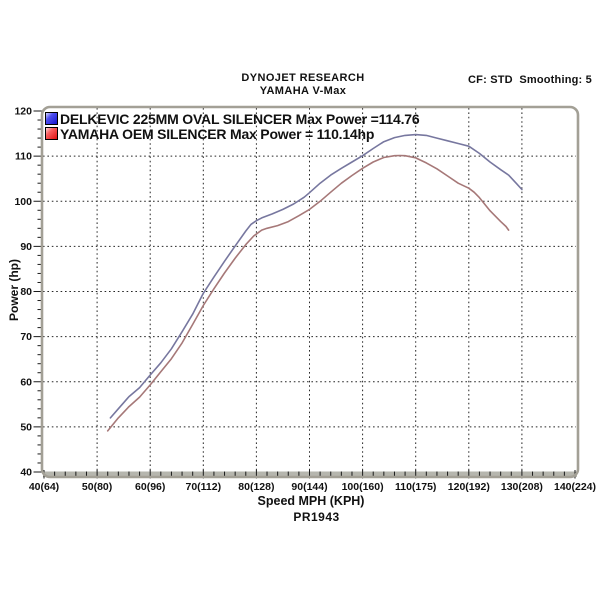 The image size is (600, 600). I want to click on y-tick-label-80: 80, so click(26, 292).